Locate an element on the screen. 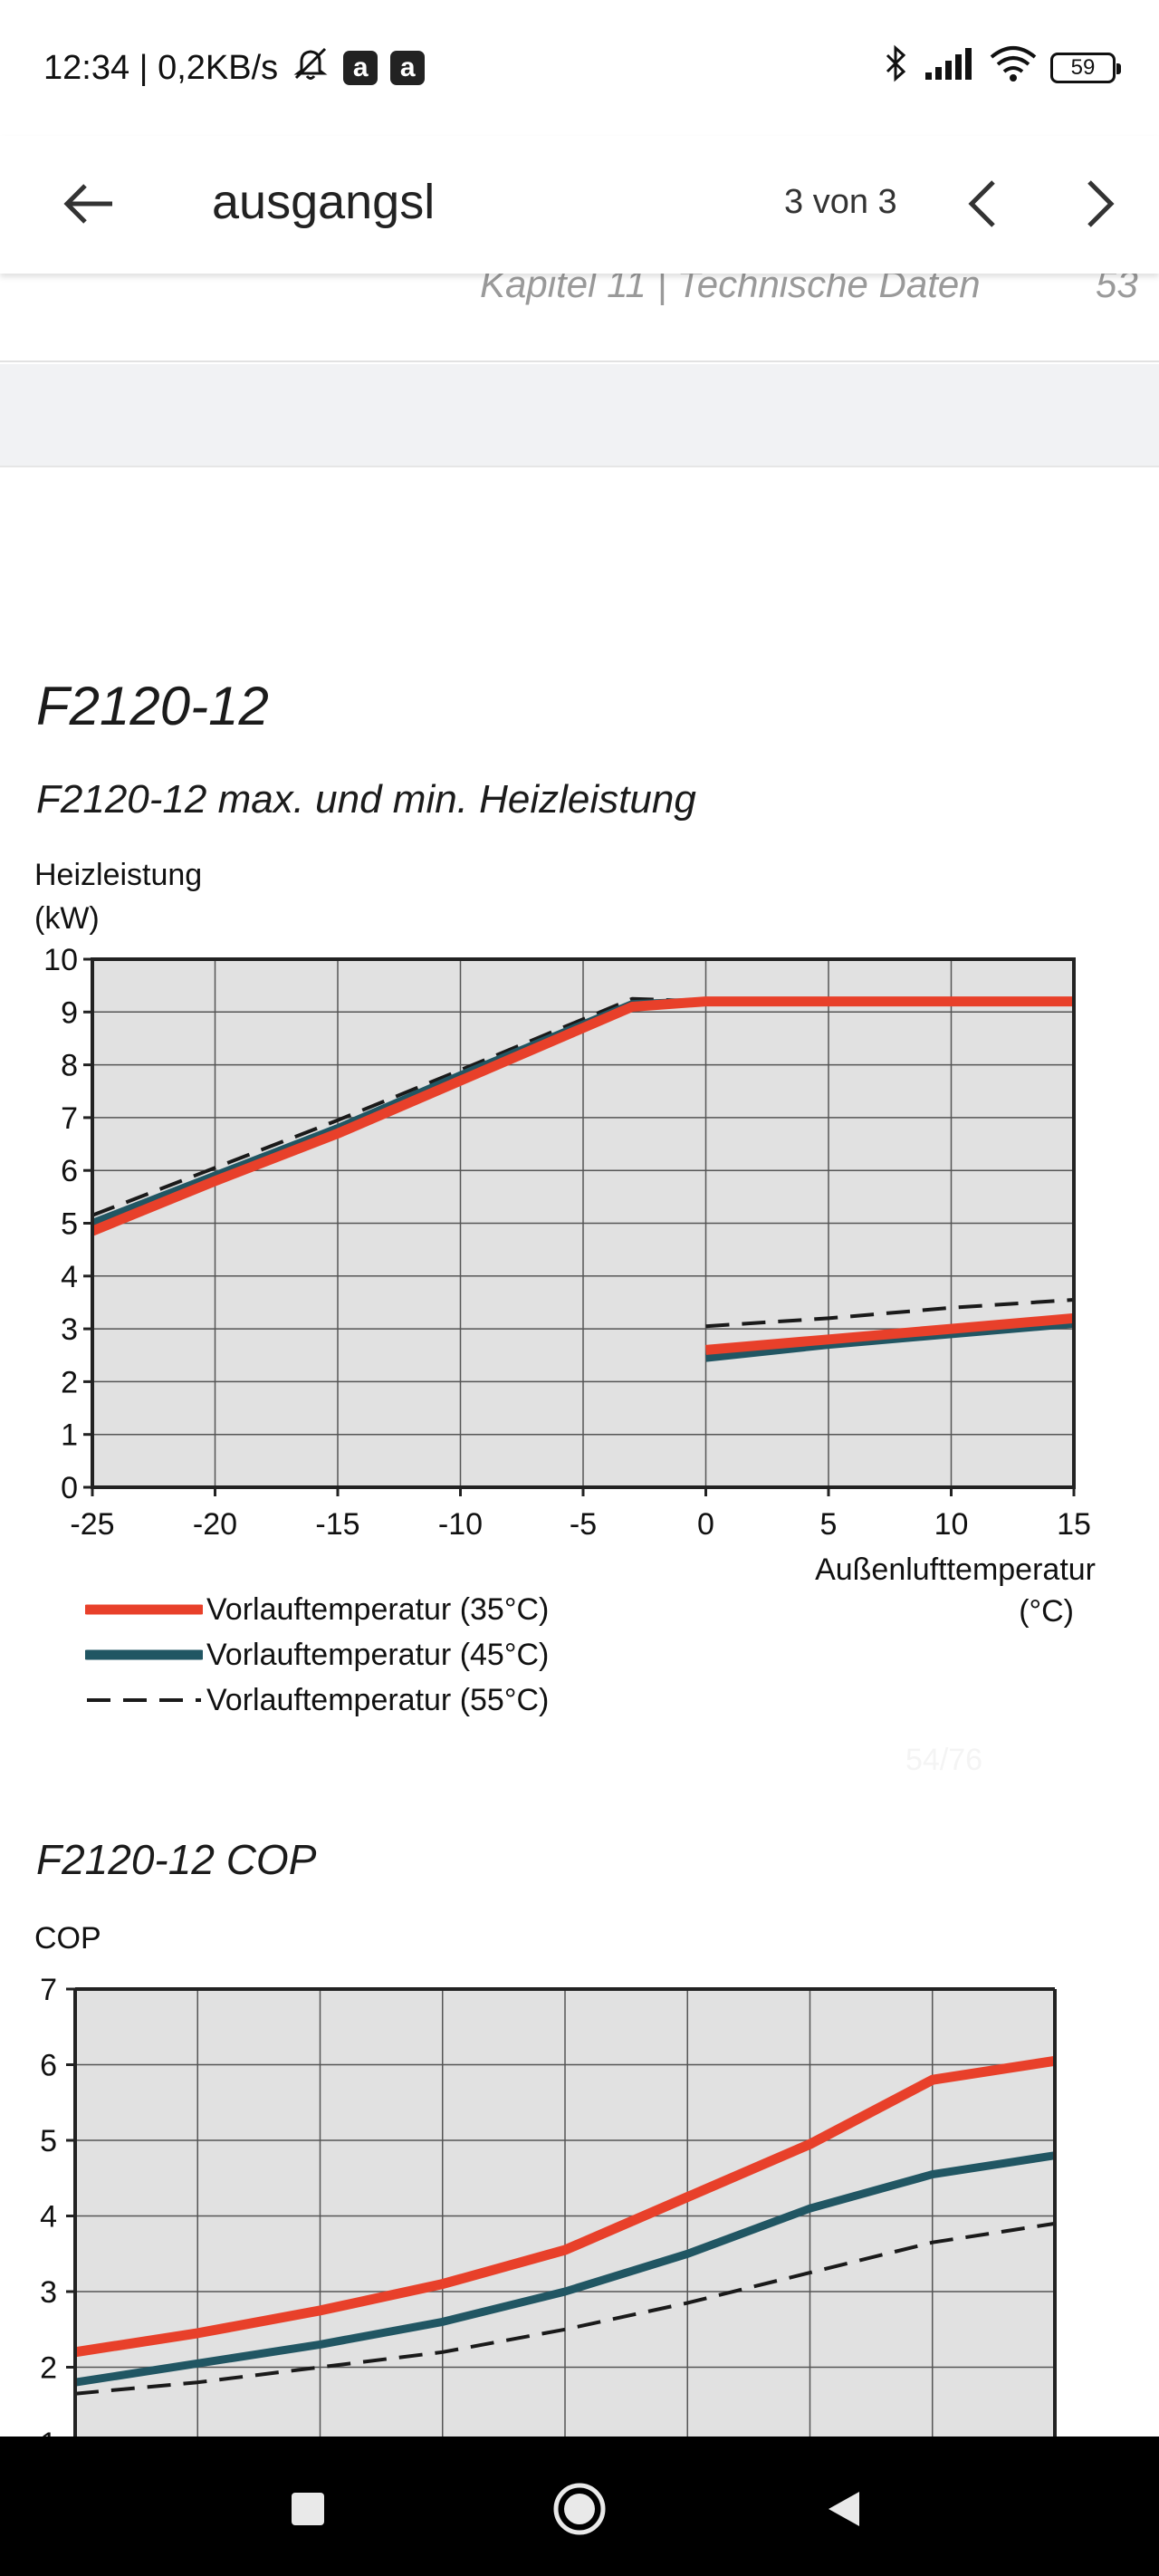 This screenshot has width=1159, height=2576. document-title: F2120-12 is located at coordinates (153, 706).